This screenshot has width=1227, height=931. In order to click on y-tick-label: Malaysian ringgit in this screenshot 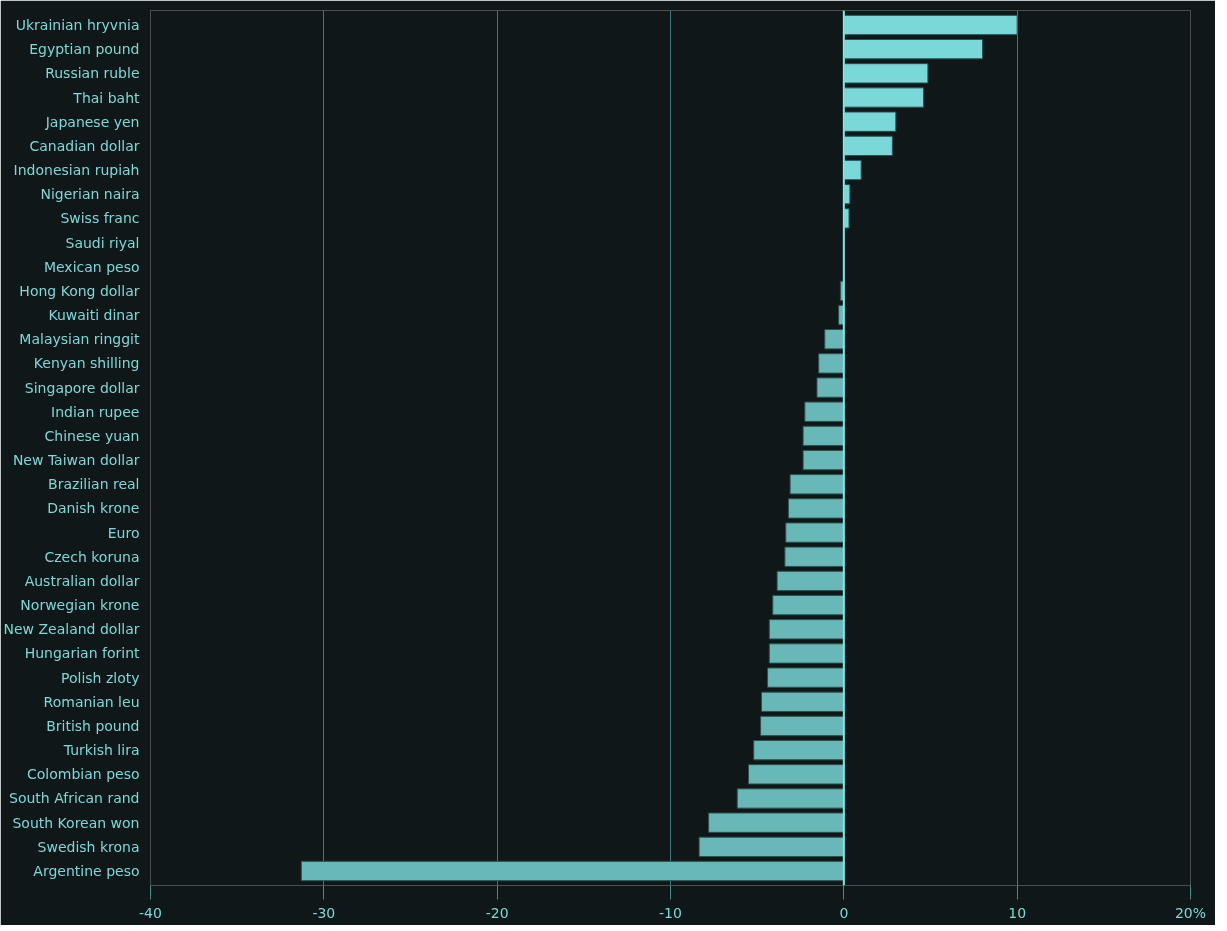, I will do `click(80, 339)`.